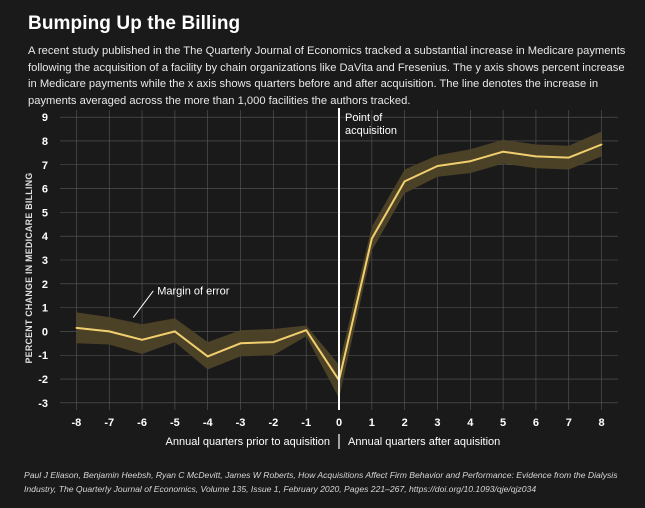 The height and width of the screenshot is (508, 645). I want to click on x-tick-label: 1, so click(372, 423).